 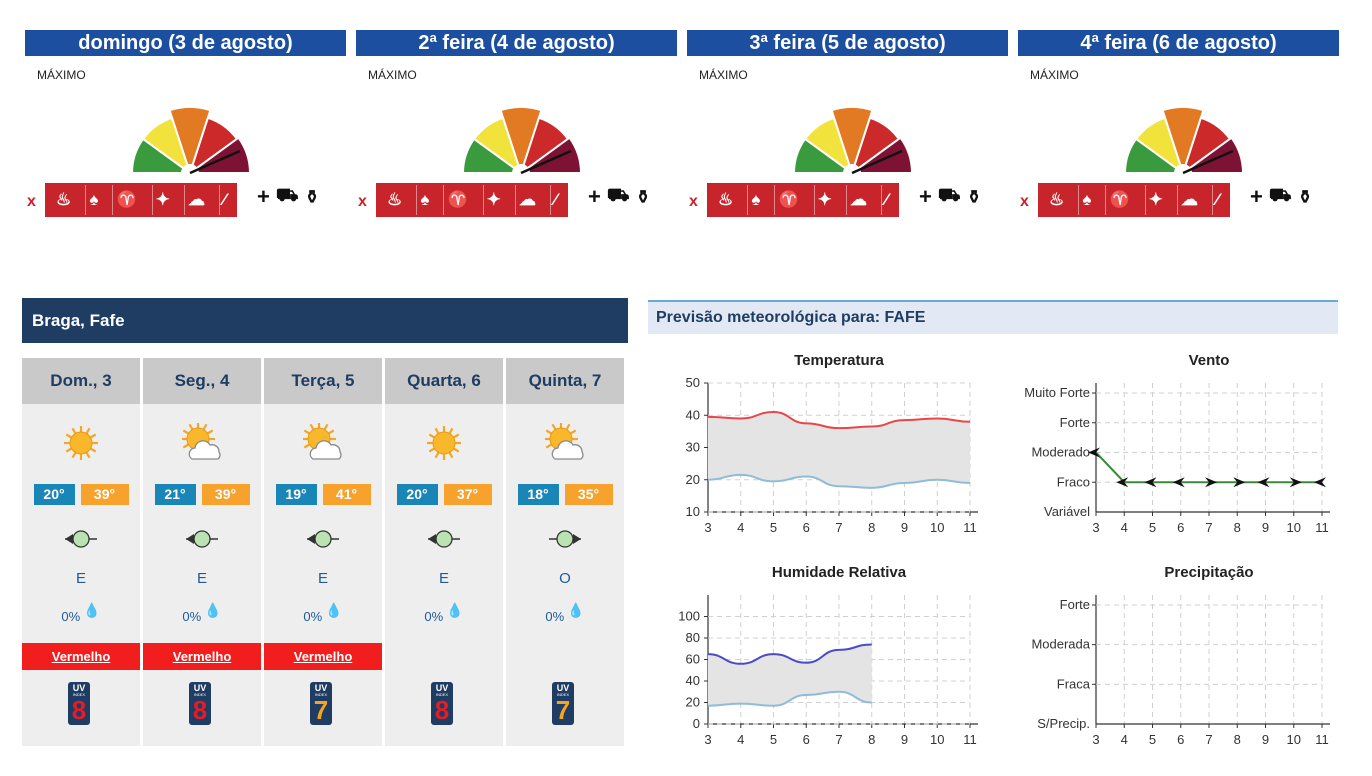 I want to click on x-tick-label: 10, so click(x=1294, y=527).